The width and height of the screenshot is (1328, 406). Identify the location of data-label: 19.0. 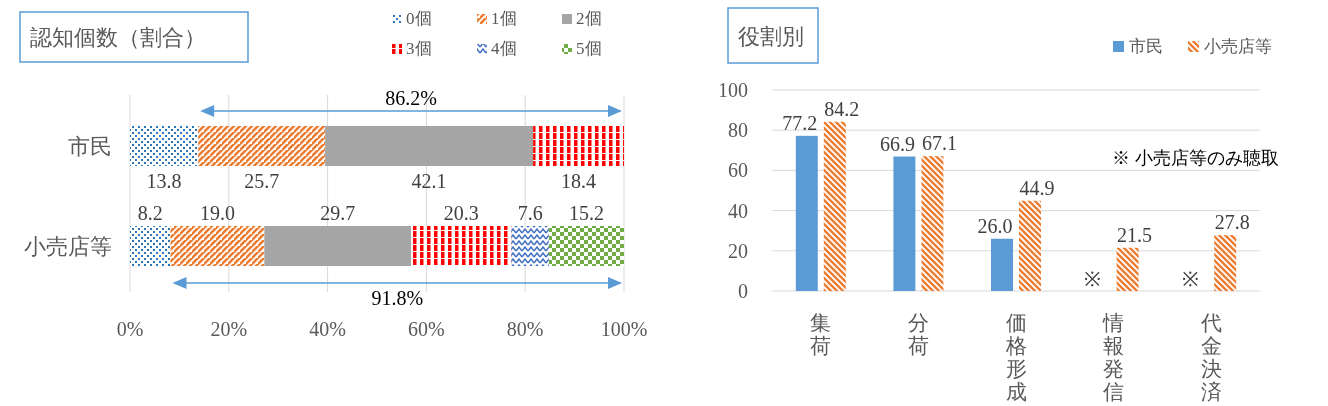
(217, 213).